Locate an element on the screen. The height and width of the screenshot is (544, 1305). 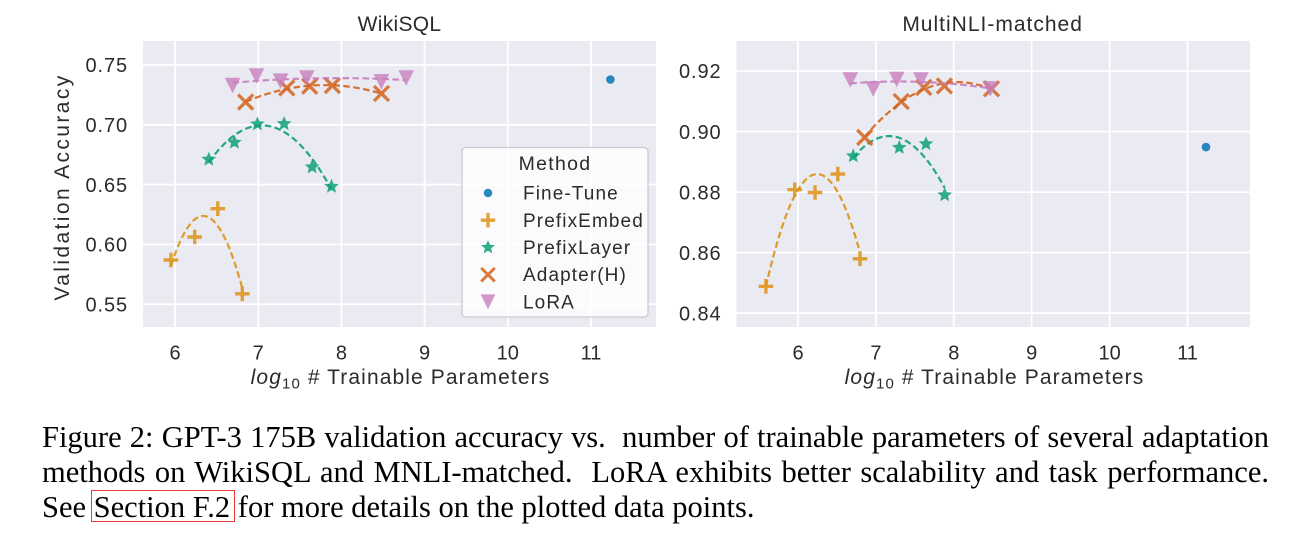
svg-text: PrefixEmbed is located at coordinates (583, 221).